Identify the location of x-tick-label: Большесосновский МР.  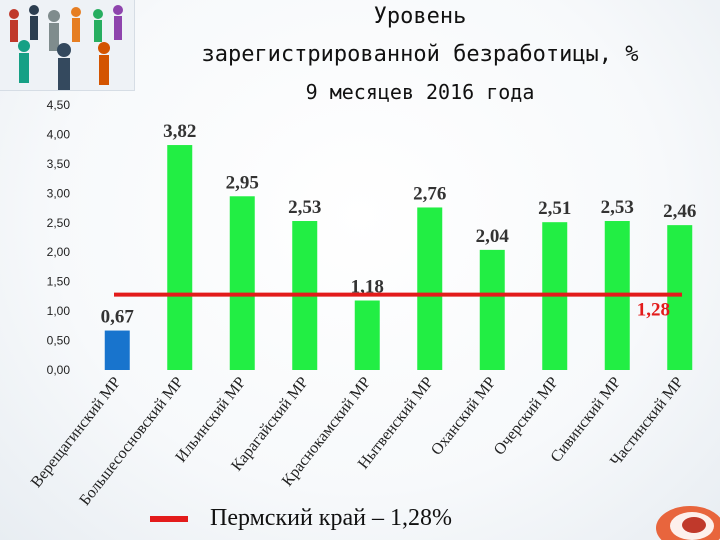
(131, 441).